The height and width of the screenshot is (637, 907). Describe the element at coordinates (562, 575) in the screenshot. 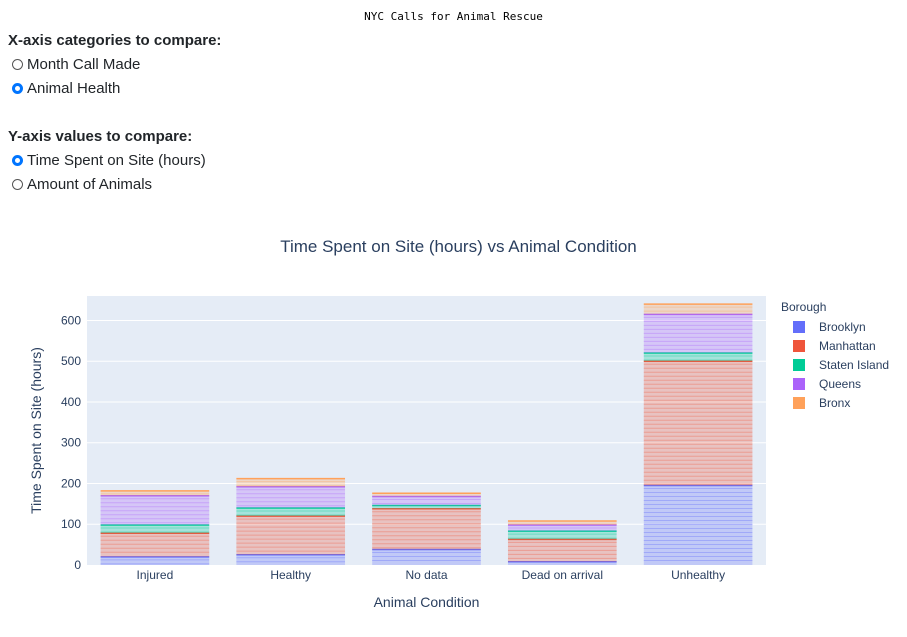

I see `x-tick-label: Dead on arrival` at that location.